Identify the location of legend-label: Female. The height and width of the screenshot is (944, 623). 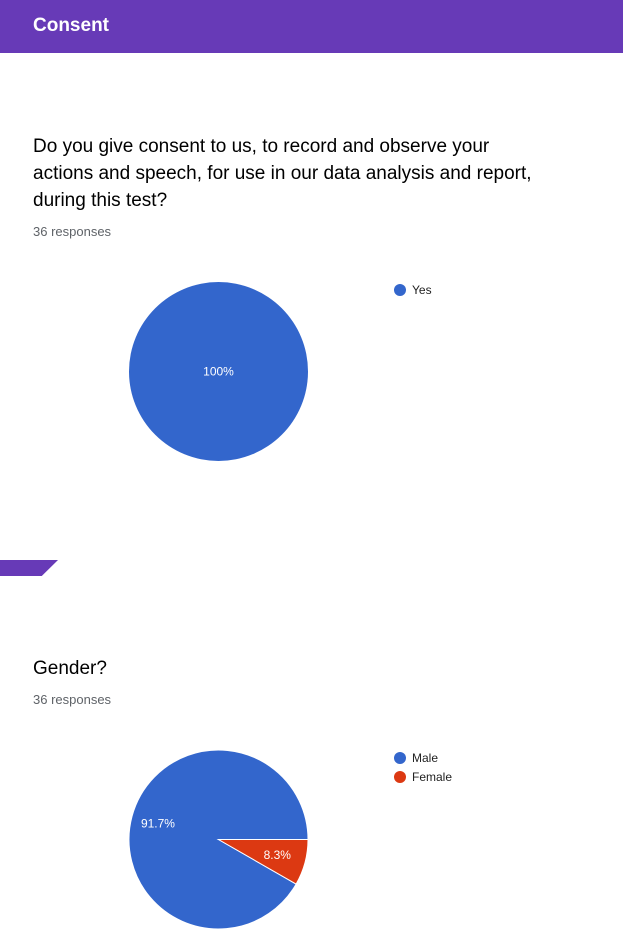
(432, 776).